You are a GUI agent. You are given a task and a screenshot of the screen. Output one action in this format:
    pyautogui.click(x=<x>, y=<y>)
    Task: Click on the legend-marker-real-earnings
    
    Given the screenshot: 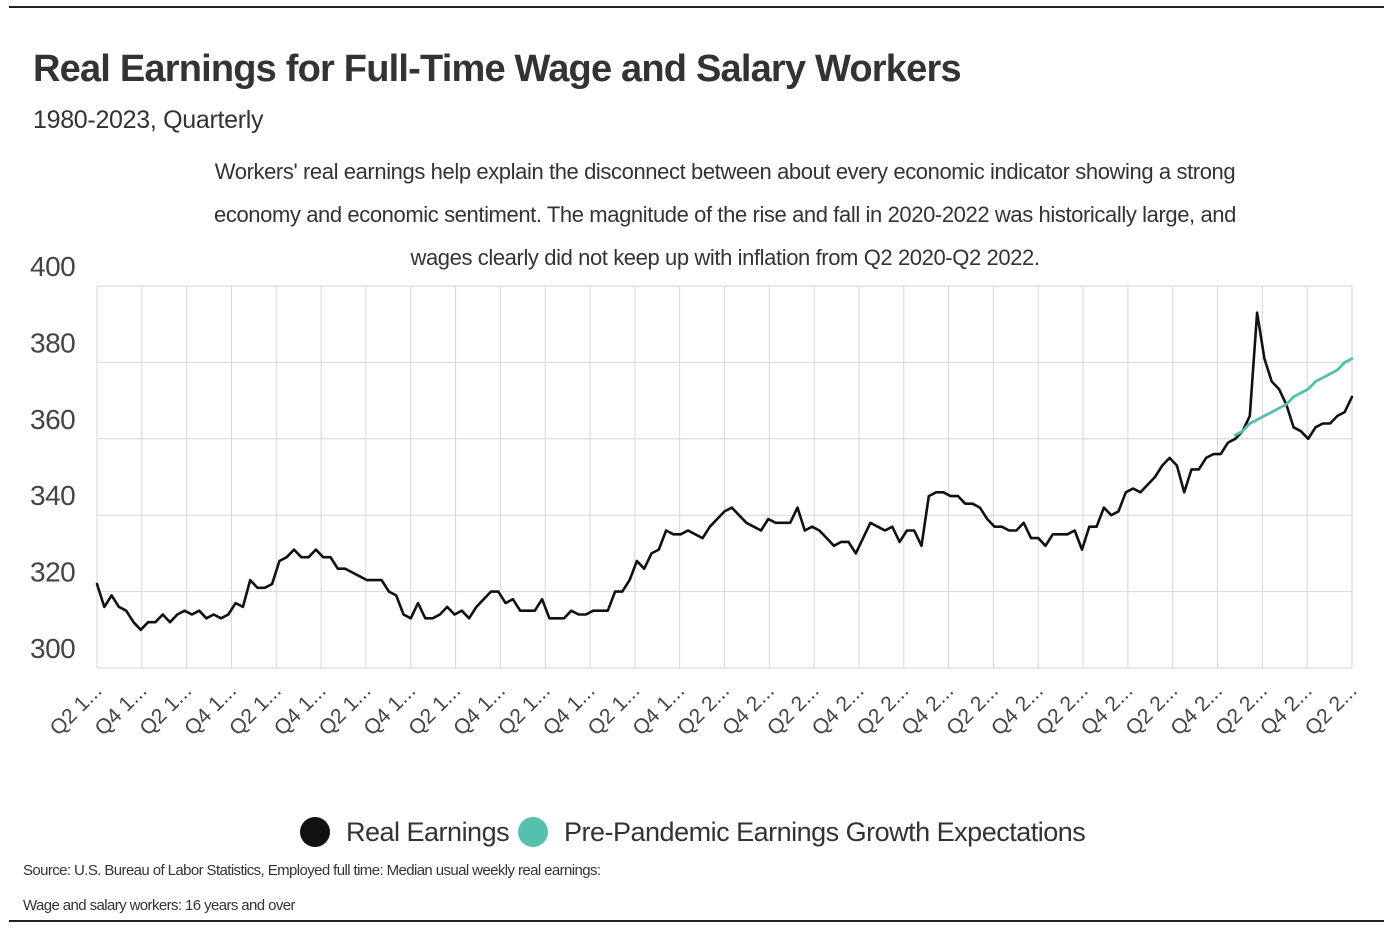 What is the action you would take?
    pyautogui.click(x=315, y=832)
    